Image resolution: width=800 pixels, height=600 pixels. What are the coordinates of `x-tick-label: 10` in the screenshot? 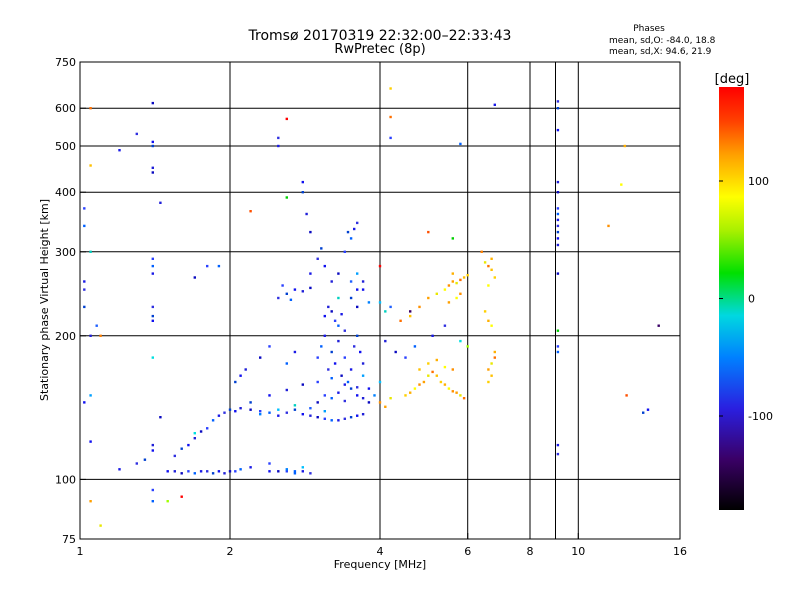 It's located at (578, 551).